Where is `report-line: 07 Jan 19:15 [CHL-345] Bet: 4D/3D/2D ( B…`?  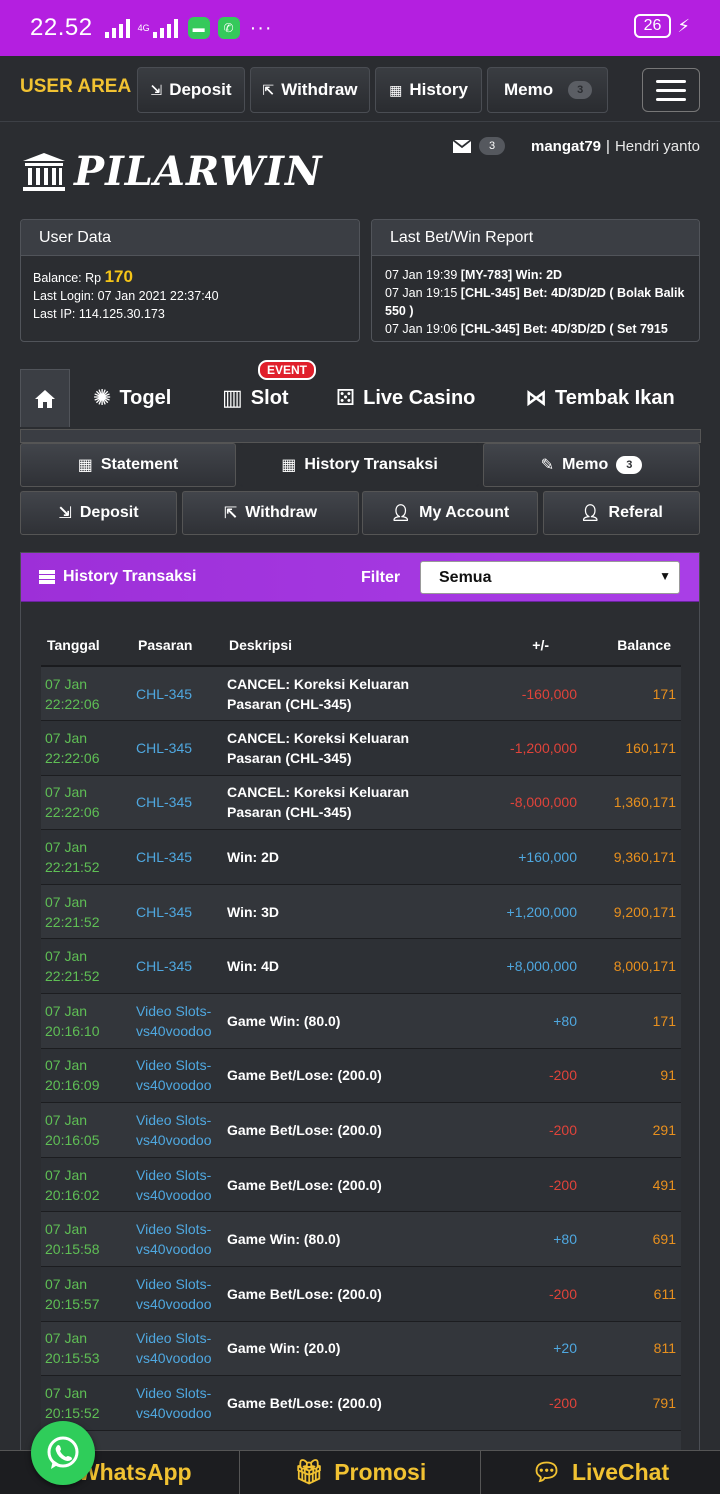
report-line: 07 Jan 19:15 [CHL-345] Bet: 4D/3D/2D ( B… is located at coordinates (535, 302).